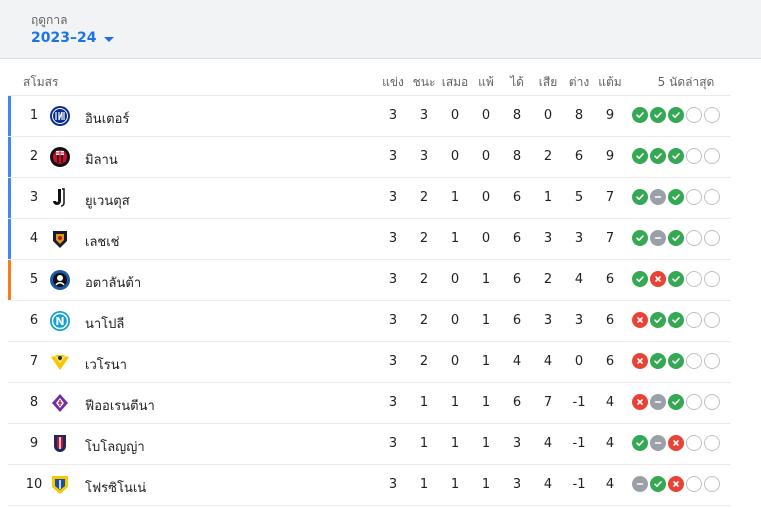 This screenshot has height=508, width=761. I want to click on table-row: 7 เวโรนา 3 2 0 1 4 4 0 6, so click(369, 362).